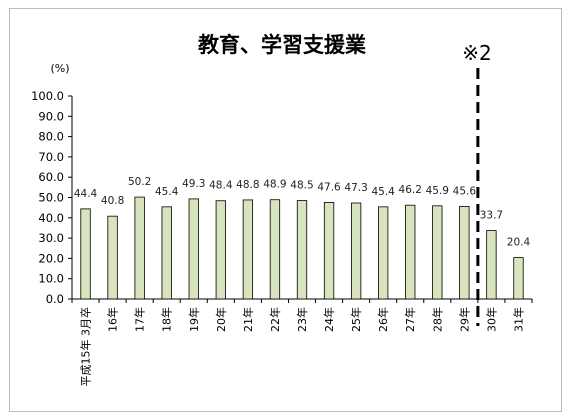 The width and height of the screenshot is (572, 420). I want to click on data-label: 44.4, so click(86, 194).